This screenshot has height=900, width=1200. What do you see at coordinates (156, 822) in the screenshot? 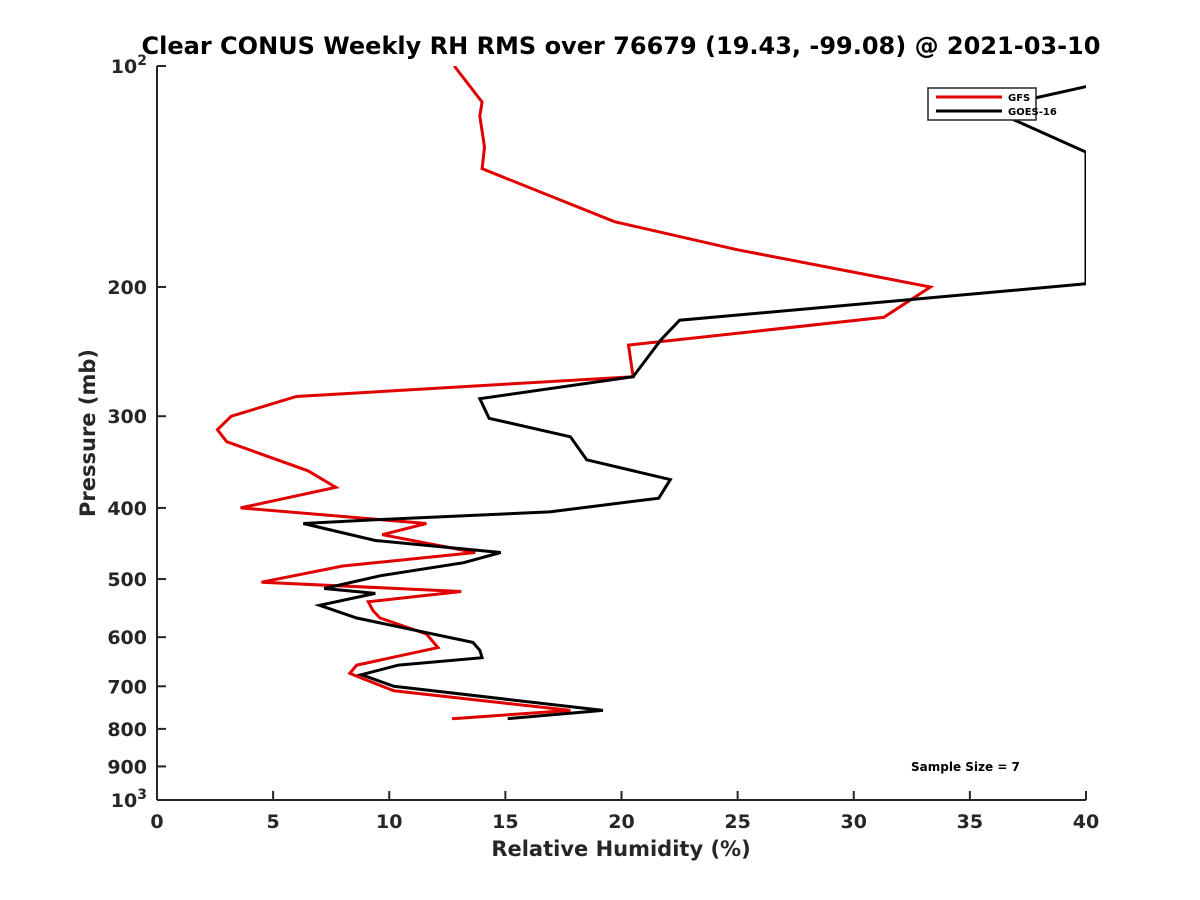
I see `x-tick-label: 0` at bounding box center [156, 822].